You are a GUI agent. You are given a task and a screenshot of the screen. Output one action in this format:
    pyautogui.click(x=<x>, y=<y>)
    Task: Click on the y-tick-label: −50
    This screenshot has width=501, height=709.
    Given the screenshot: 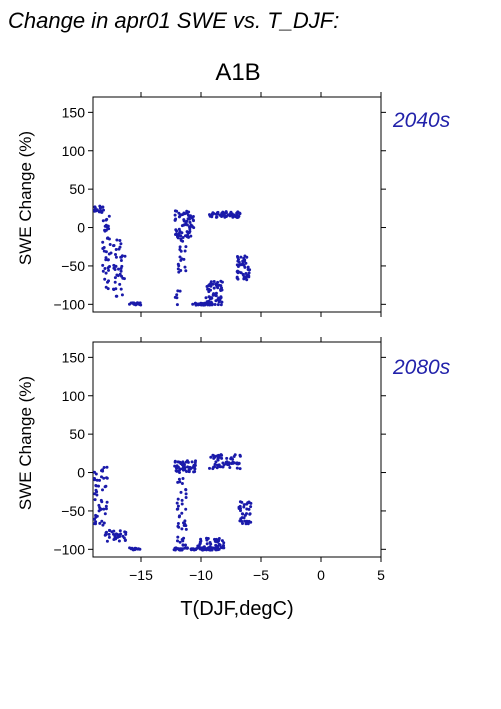 What is the action you would take?
    pyautogui.click(x=73, y=511)
    